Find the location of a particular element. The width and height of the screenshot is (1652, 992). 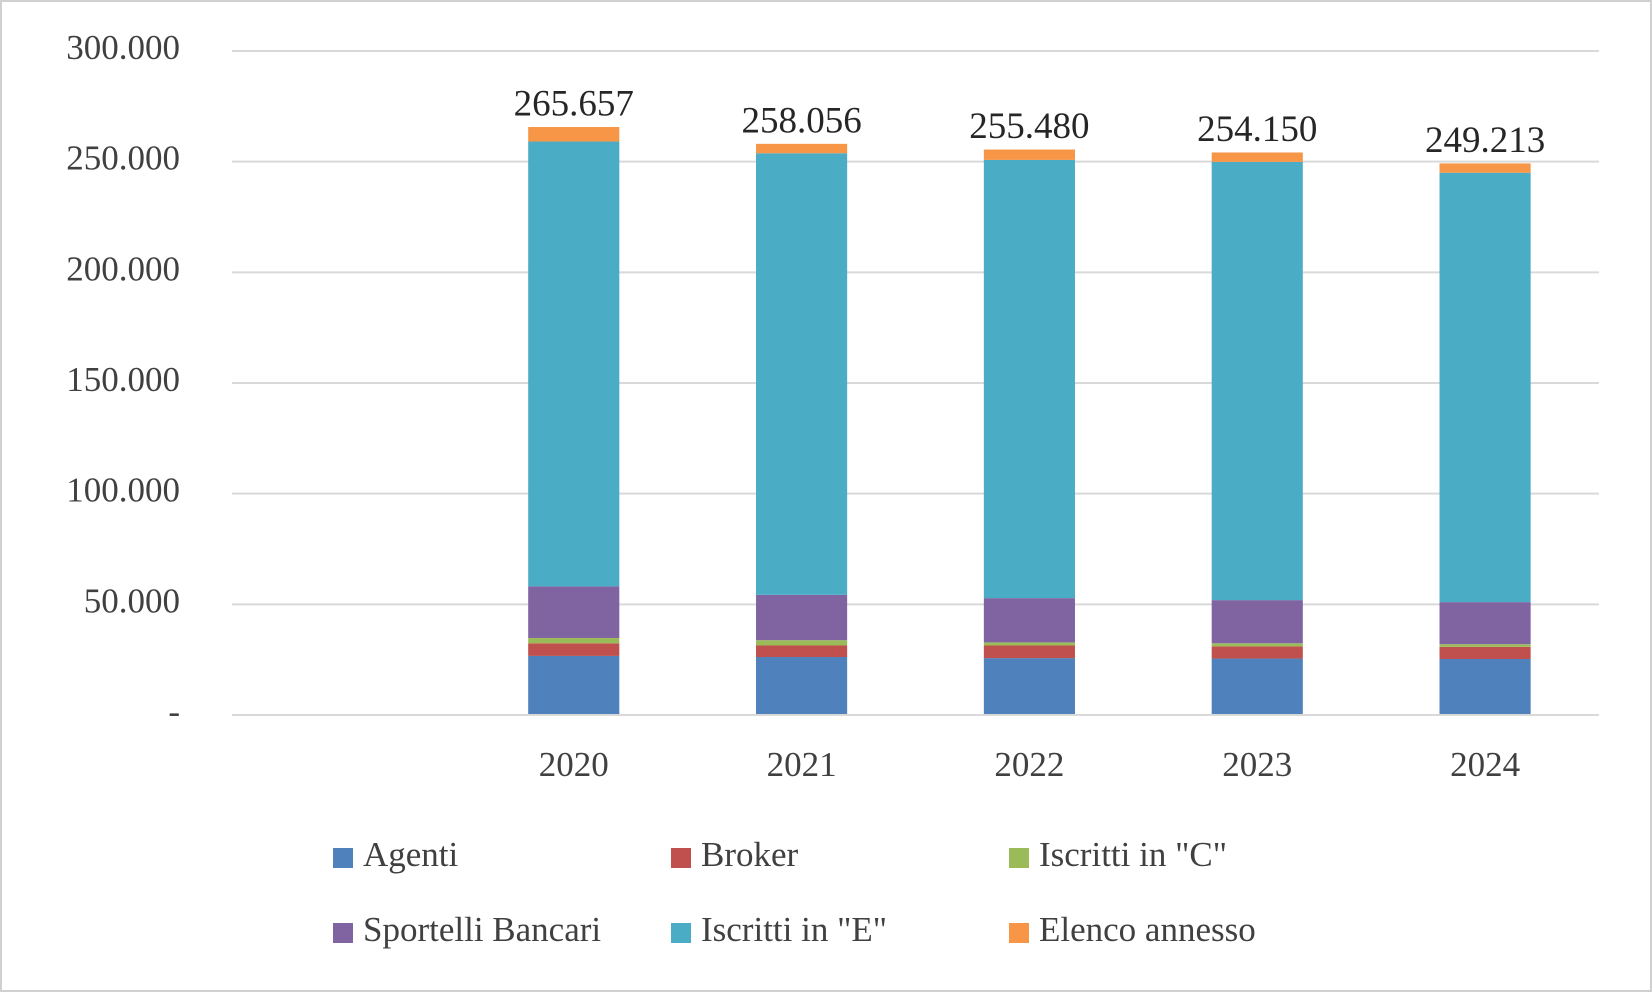

x-tick-label: 2020 is located at coordinates (574, 764).